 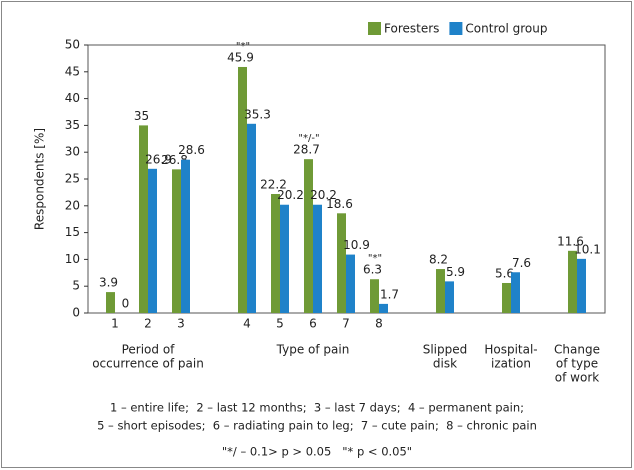 What do you see at coordinates (191, 150) in the screenshot?
I see `value-label: 28.6` at bounding box center [191, 150].